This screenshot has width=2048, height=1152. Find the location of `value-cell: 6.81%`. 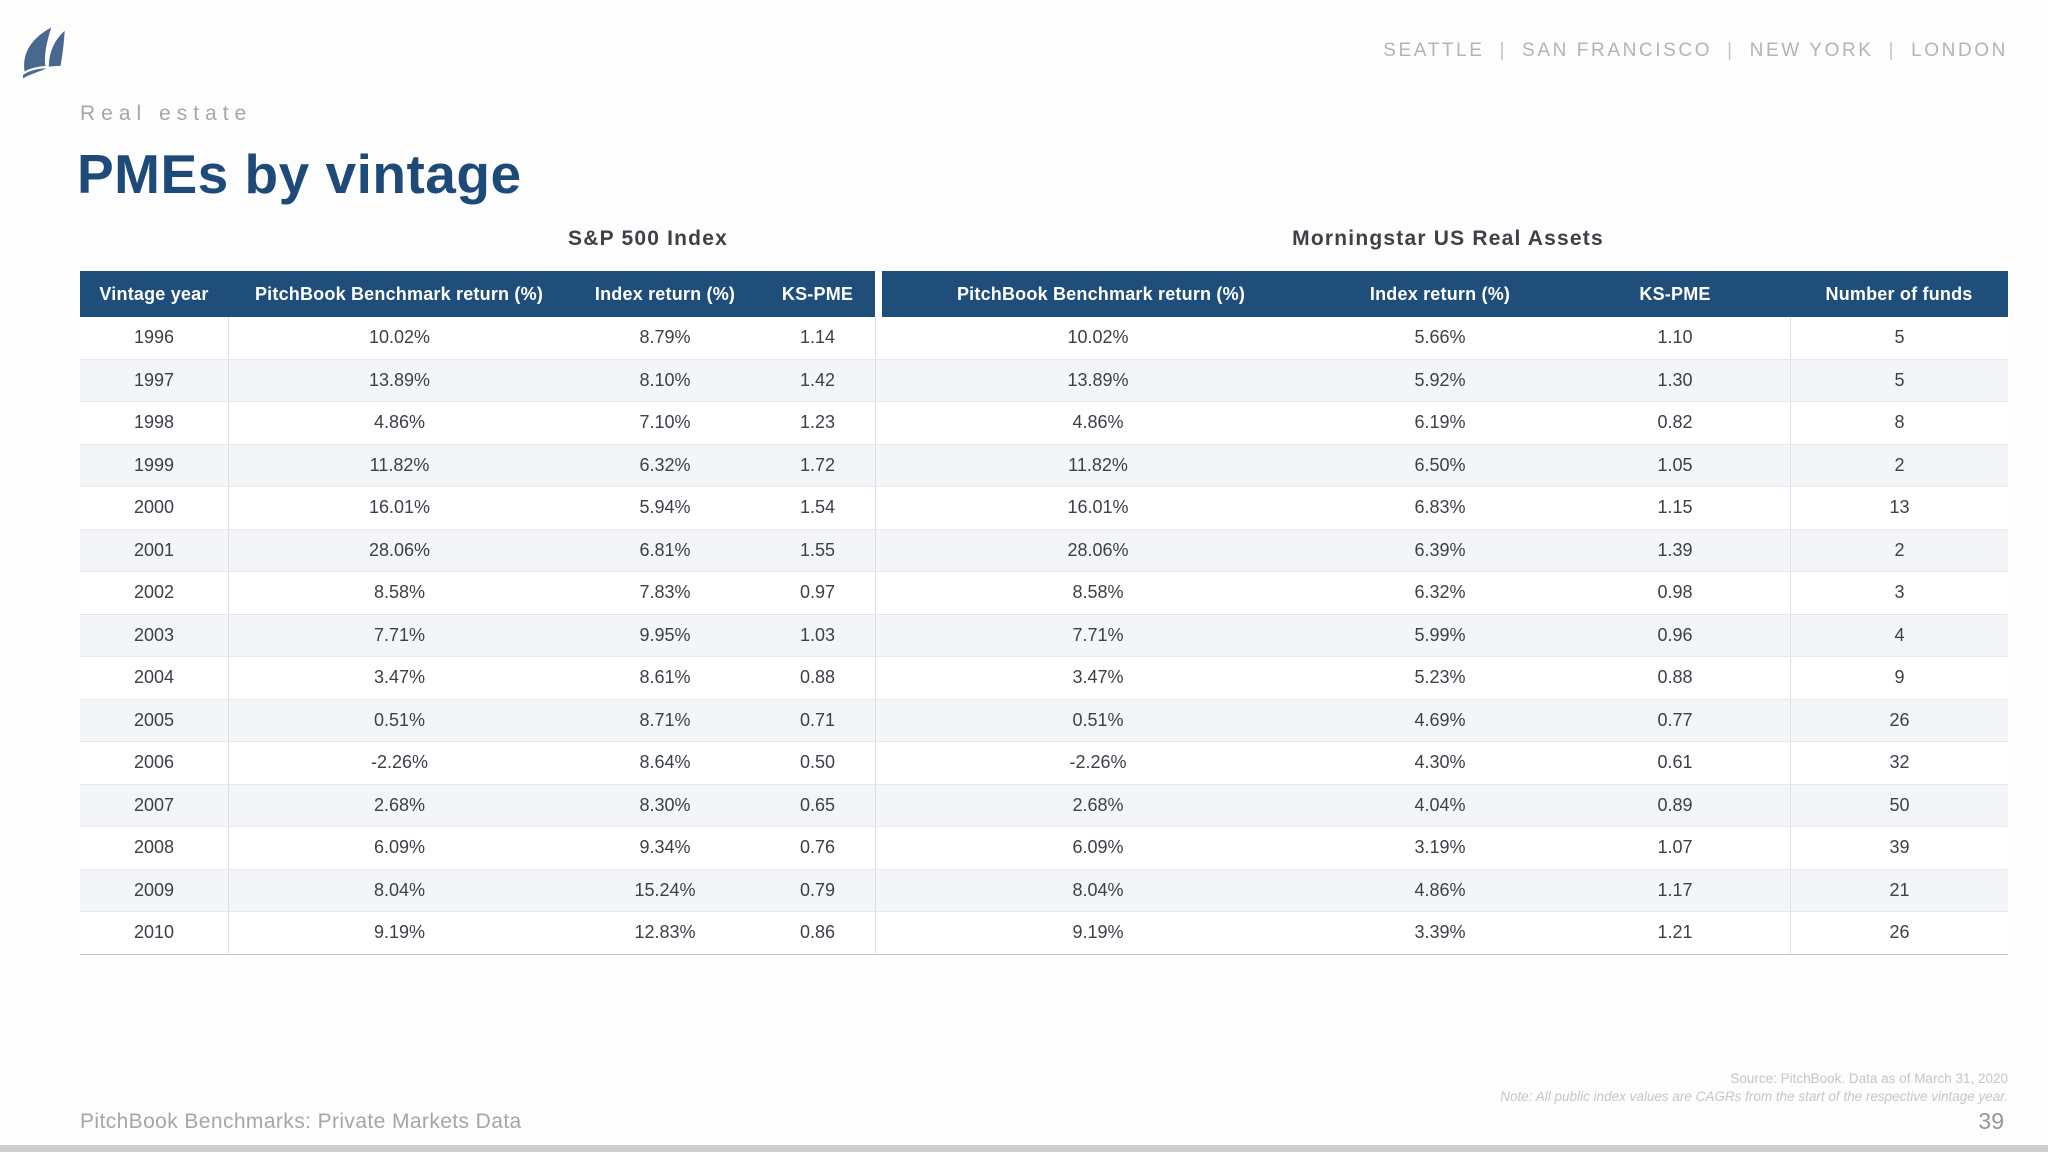

value-cell: 6.81% is located at coordinates (665, 549).